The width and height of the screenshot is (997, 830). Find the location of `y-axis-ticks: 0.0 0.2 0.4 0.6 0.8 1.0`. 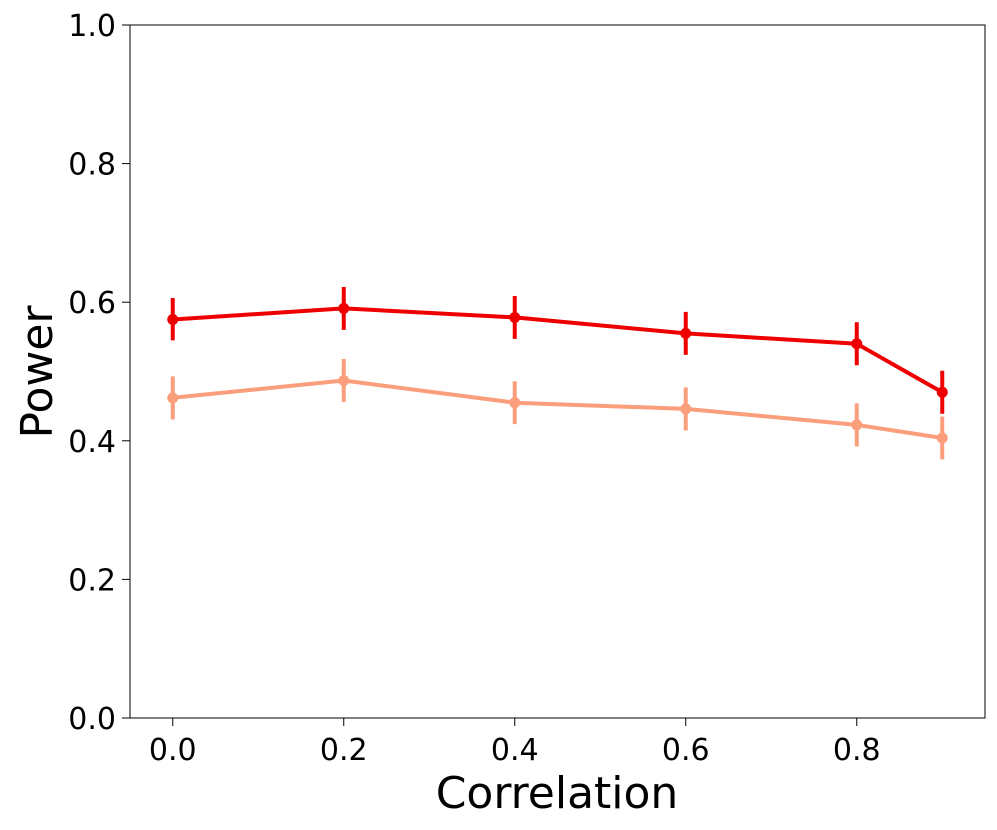

y-axis-ticks: 0.0 0.2 0.4 0.6 0.8 1.0 is located at coordinates (99, 373).